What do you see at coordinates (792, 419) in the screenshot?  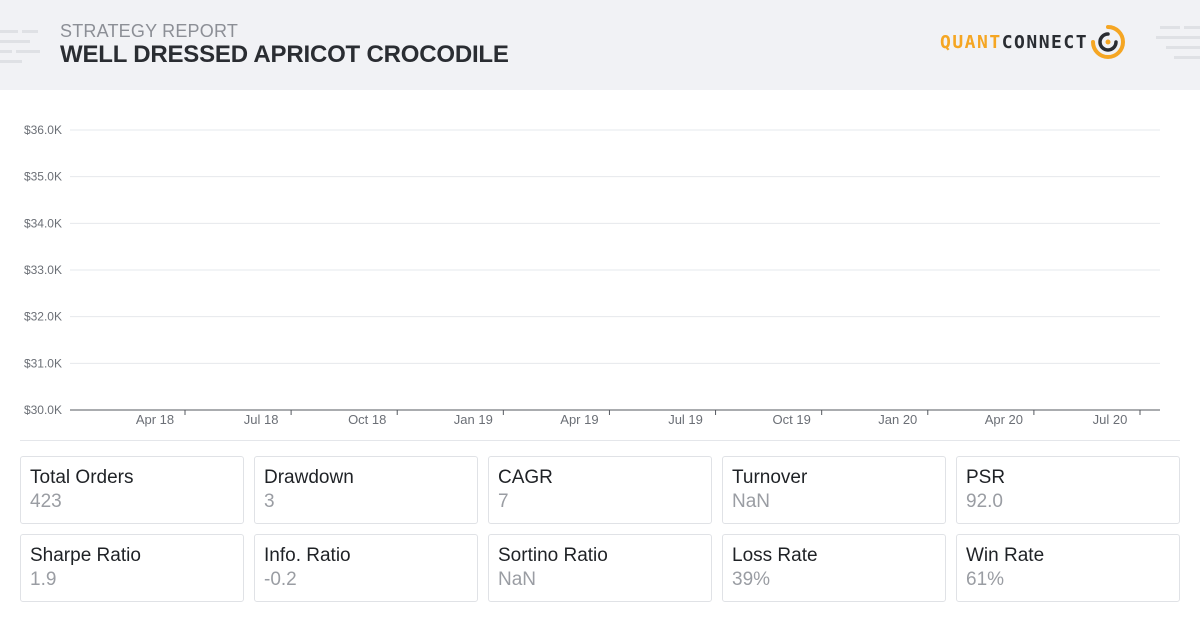 I see `x-tick-label: Oct 19` at bounding box center [792, 419].